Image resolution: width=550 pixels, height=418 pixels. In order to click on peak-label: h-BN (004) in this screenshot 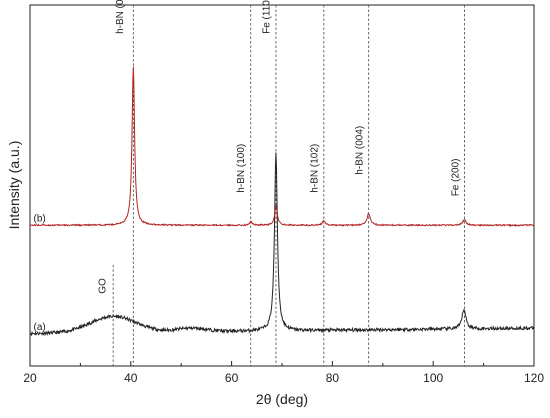, I will do `click(360, 150)`.